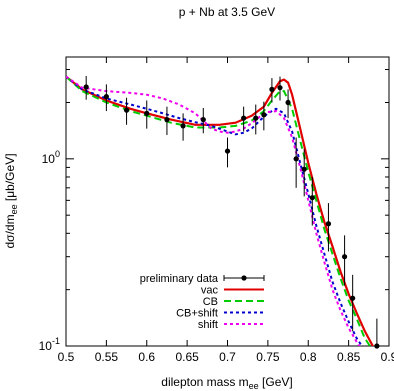  I want to click on x-tick-label: 0.75, so click(268, 357).